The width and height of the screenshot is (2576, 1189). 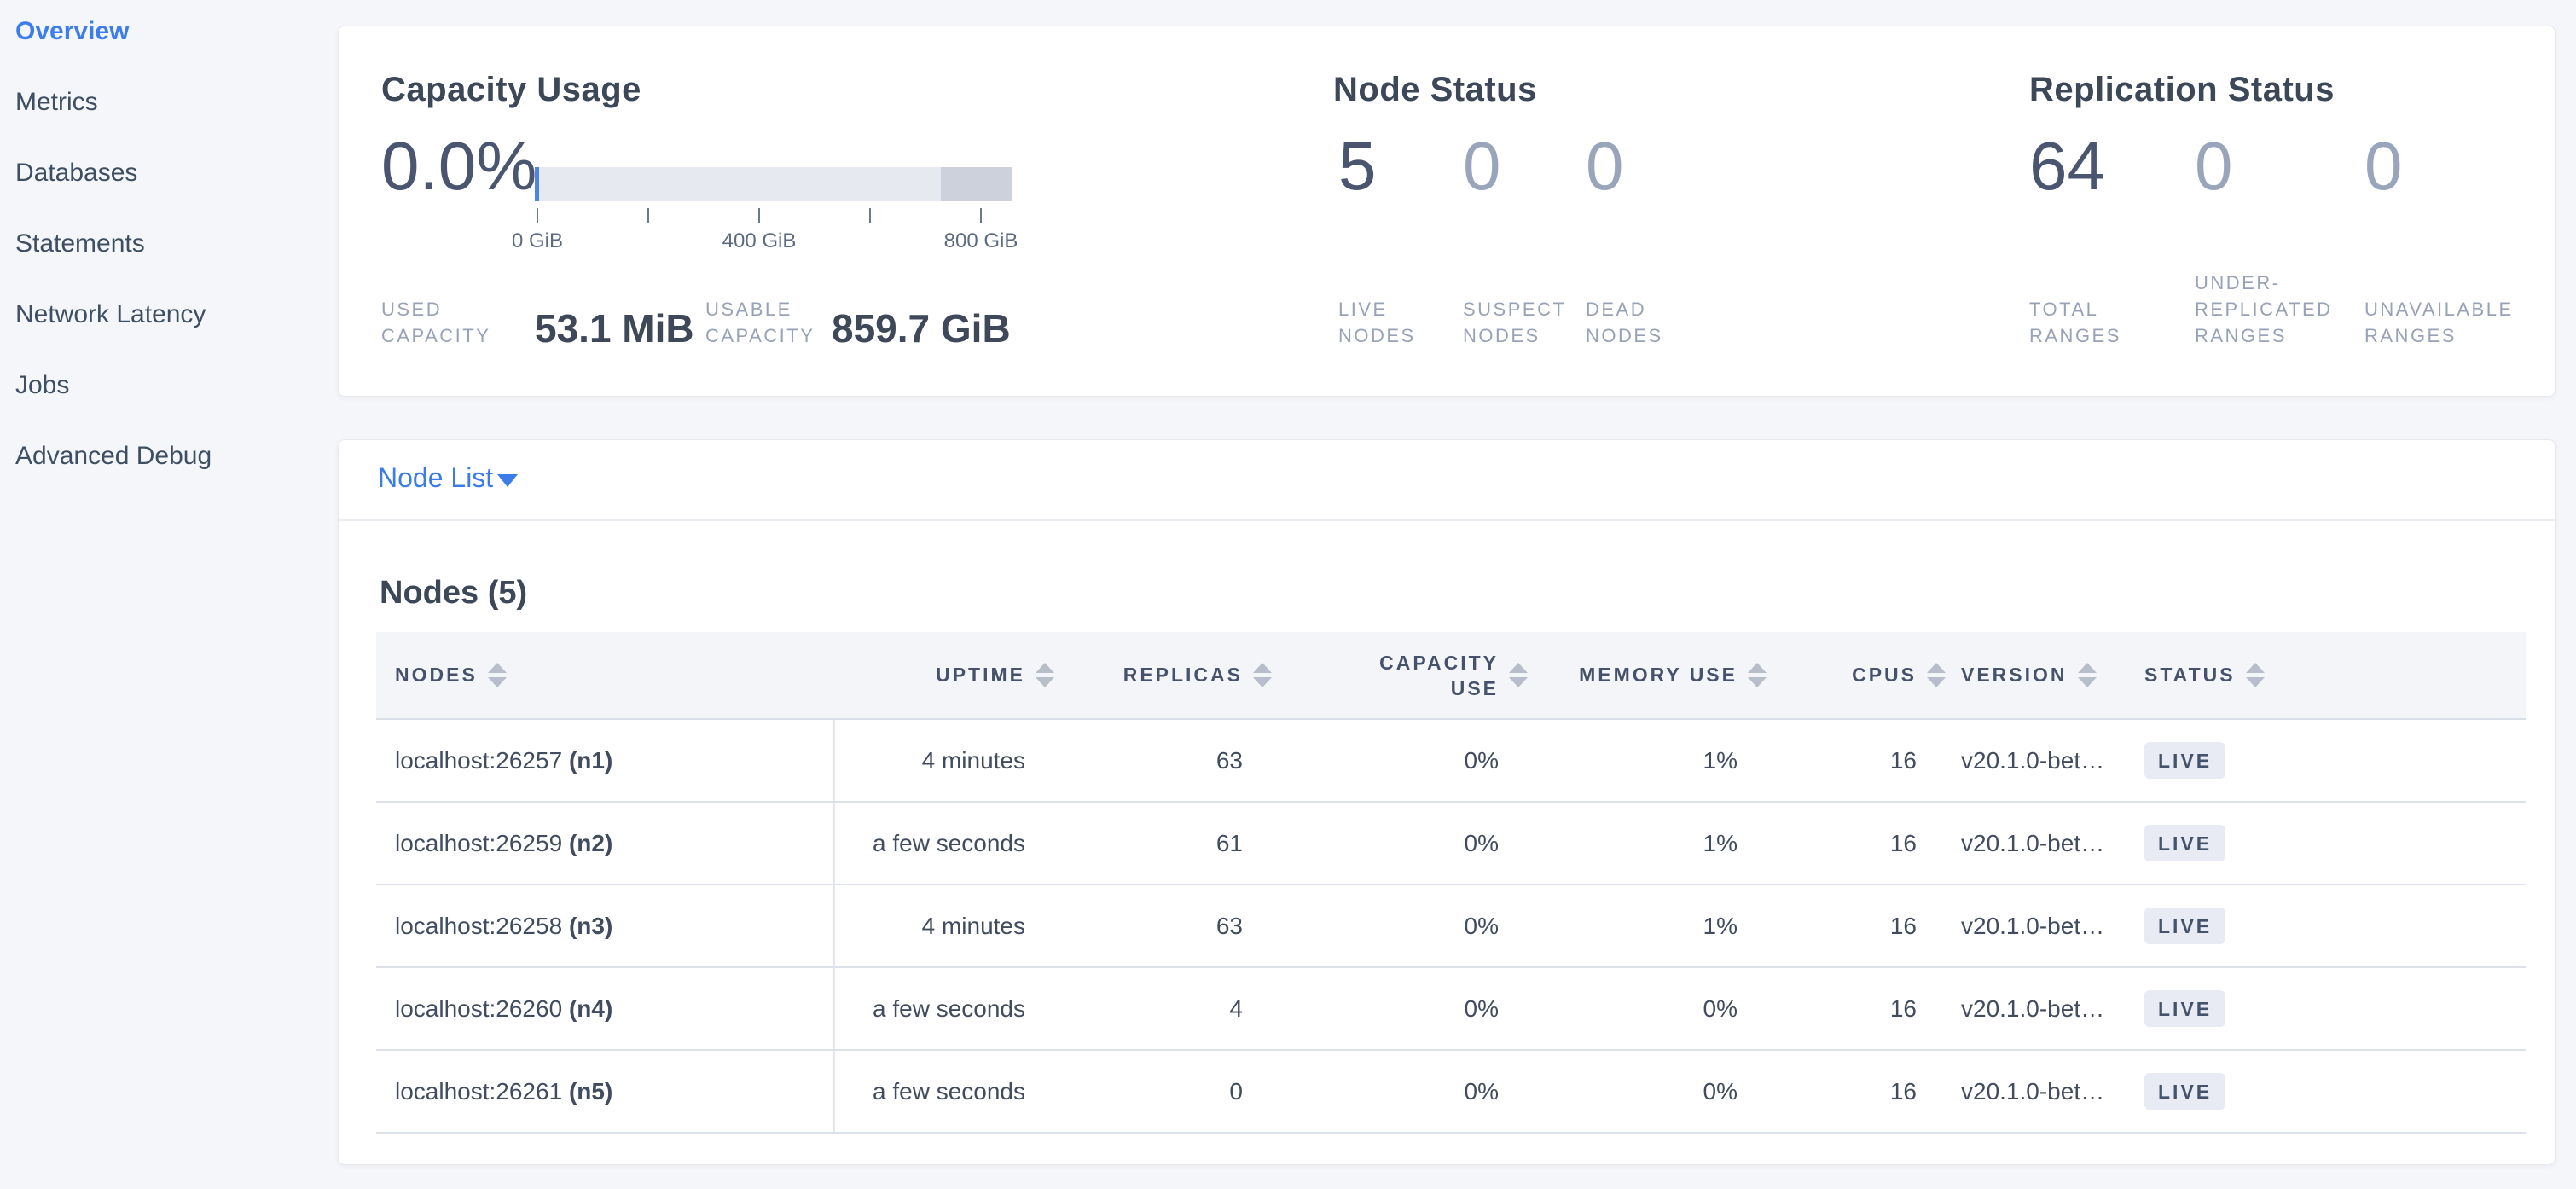 What do you see at coordinates (1884, 675) in the screenshot?
I see `column-label: CPUS` at bounding box center [1884, 675].